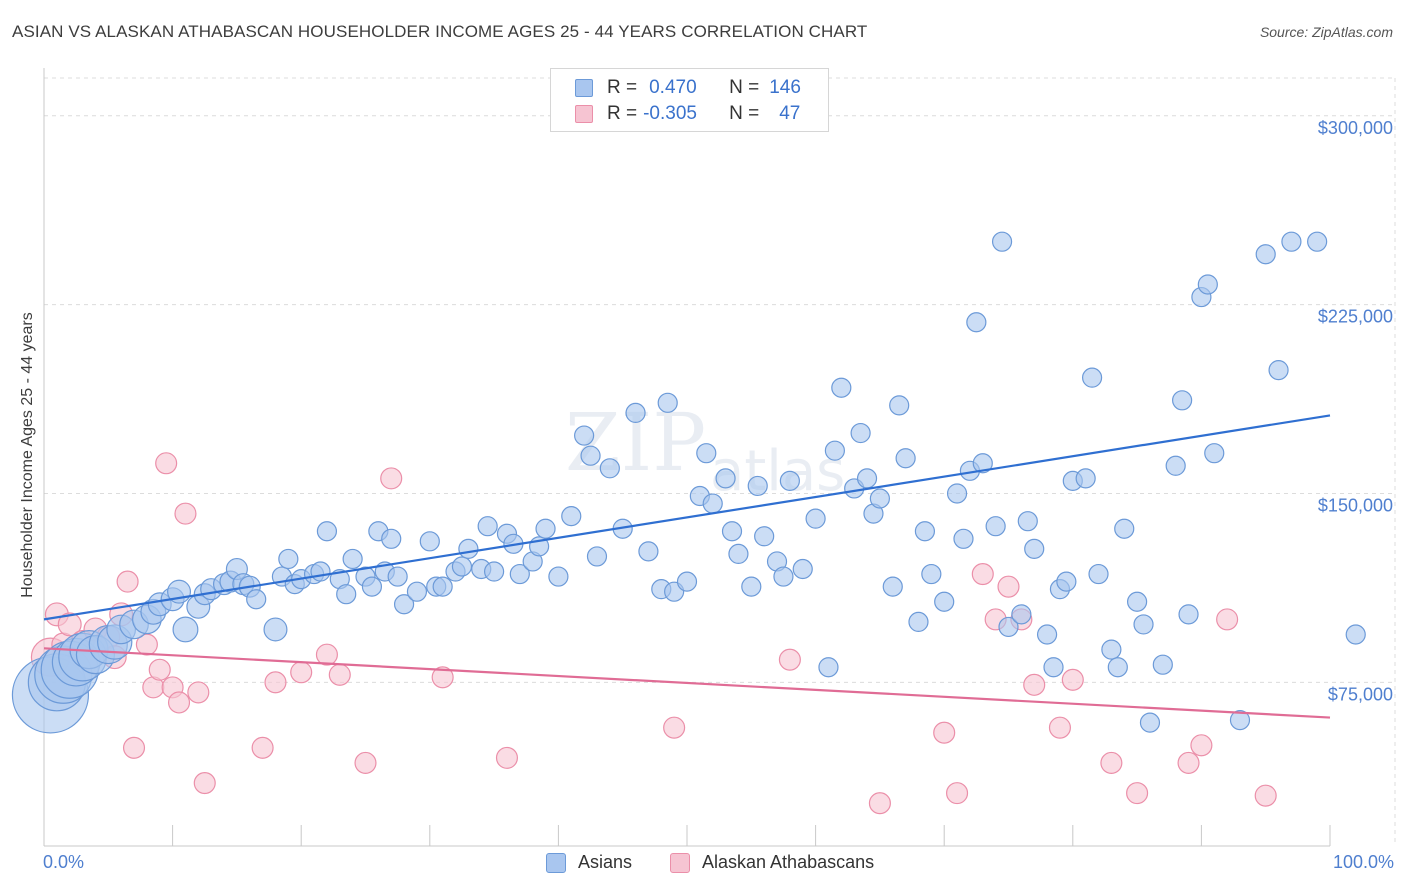 The height and width of the screenshot is (892, 1406). I want to click on legend-r-value: -0.305, so click(670, 113).